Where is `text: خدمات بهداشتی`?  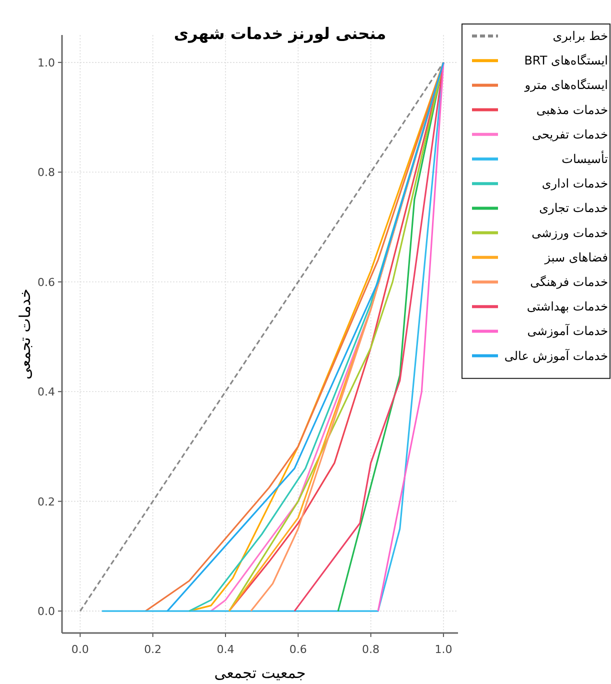
text: خدمات بهداشتی is located at coordinates (567, 307).